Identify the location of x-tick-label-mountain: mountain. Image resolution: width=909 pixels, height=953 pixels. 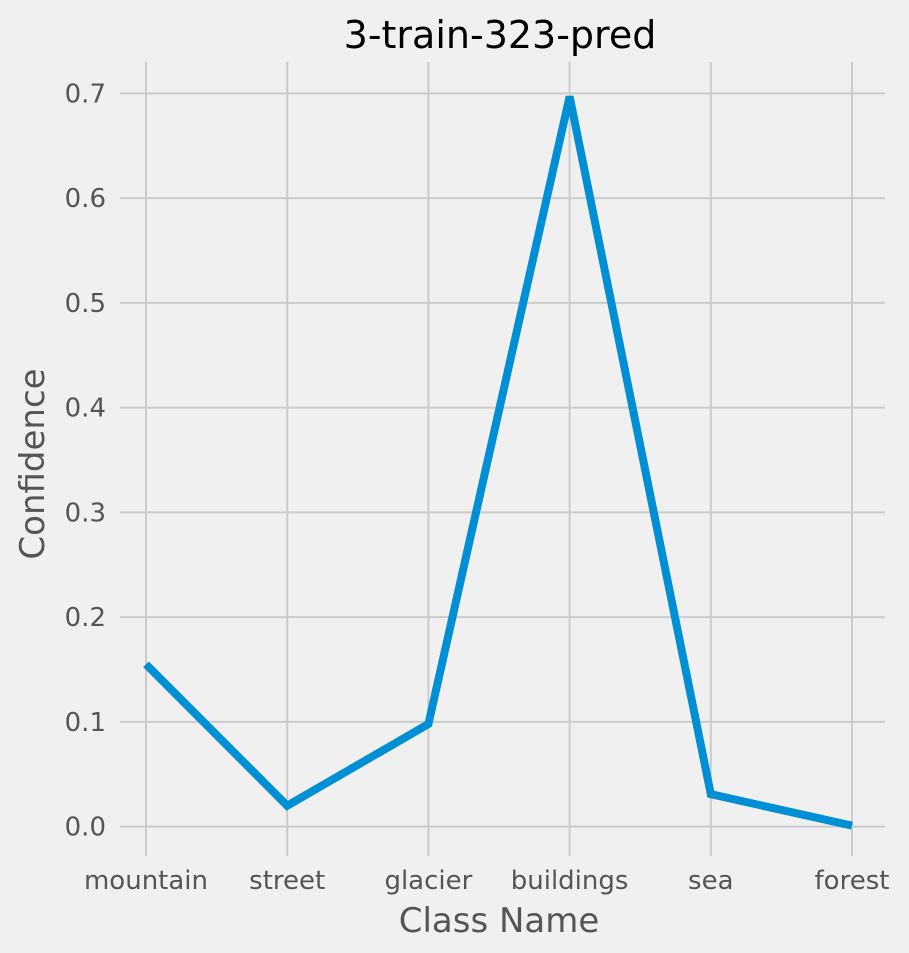
(146, 881).